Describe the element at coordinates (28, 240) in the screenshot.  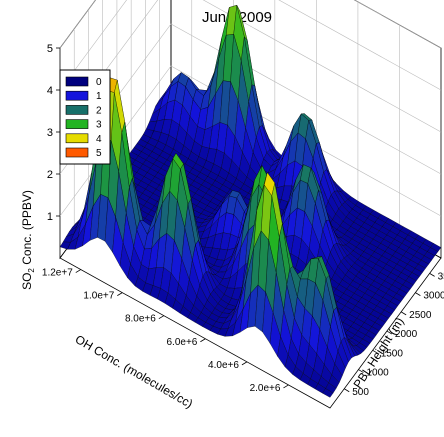
I see `z-axis-label: SO2 Conc. (PPBV)` at that location.